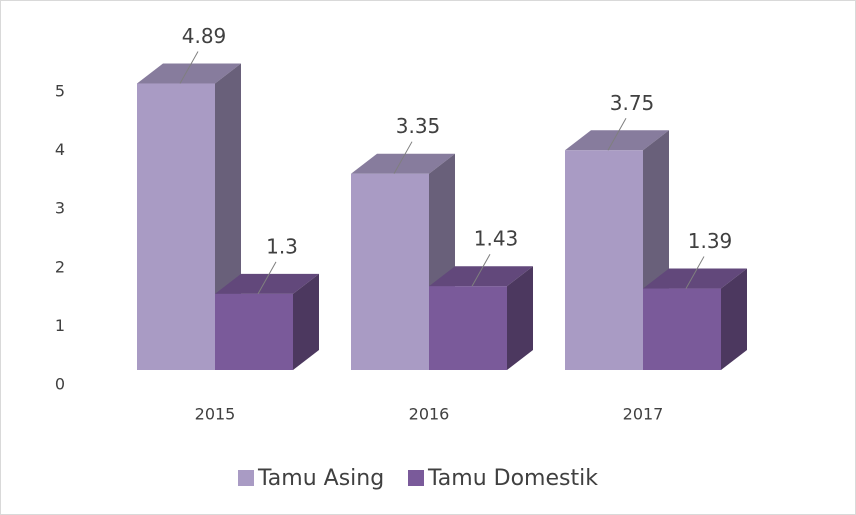  What do you see at coordinates (60, 91) in the screenshot?
I see `y-tick-label: 5` at bounding box center [60, 91].